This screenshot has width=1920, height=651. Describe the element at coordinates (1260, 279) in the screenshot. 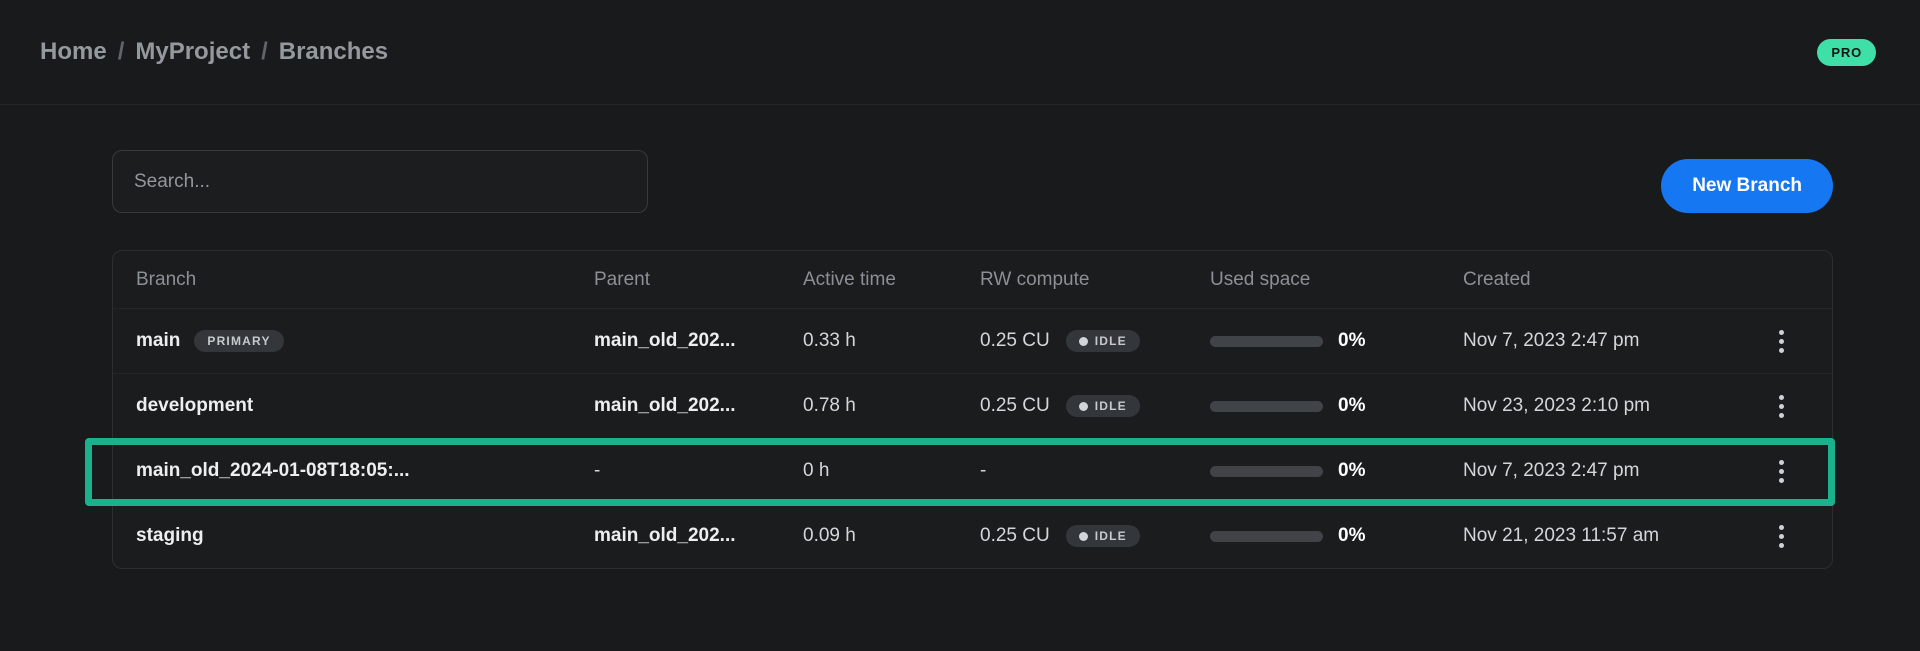

I see `column-header-used-space: Used space` at that location.